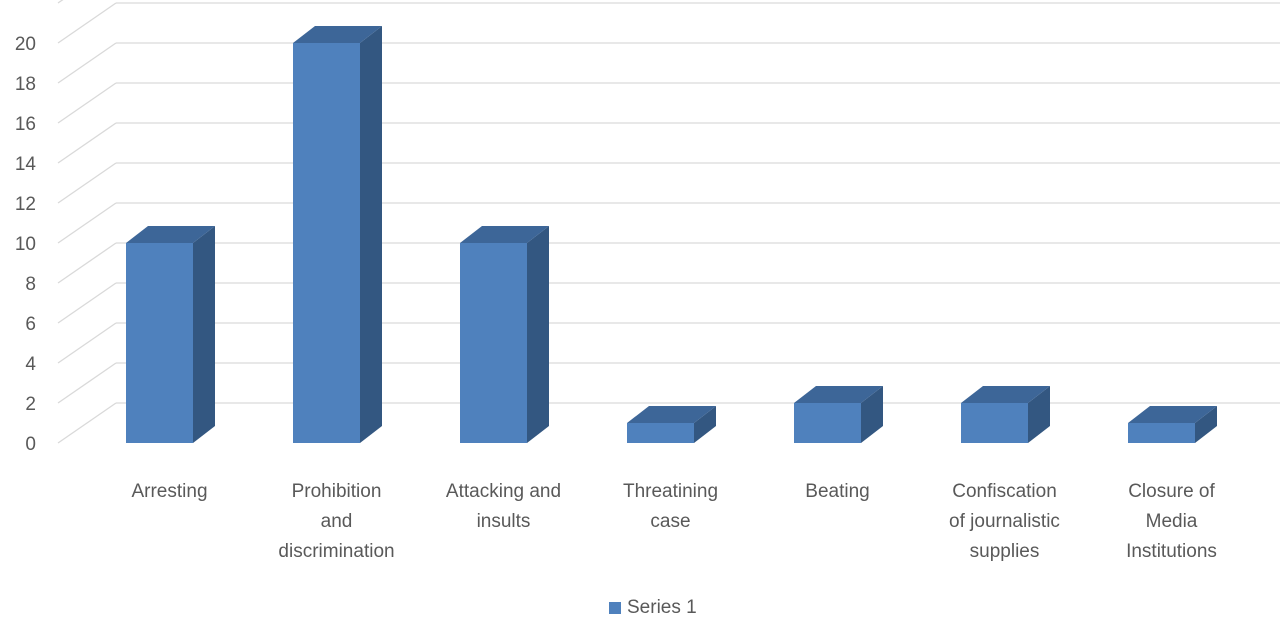 This screenshot has width=1282, height=620. What do you see at coordinates (503, 506) in the screenshot?
I see `x-category-3: Attacking and insults` at bounding box center [503, 506].